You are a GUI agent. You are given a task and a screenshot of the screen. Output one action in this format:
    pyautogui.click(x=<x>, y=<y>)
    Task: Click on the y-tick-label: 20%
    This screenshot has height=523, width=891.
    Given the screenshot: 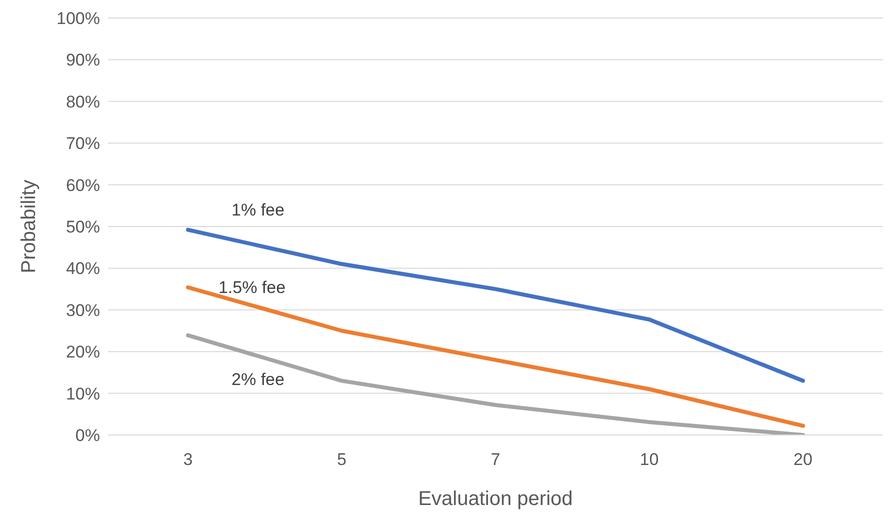 What is the action you would take?
    pyautogui.click(x=83, y=352)
    